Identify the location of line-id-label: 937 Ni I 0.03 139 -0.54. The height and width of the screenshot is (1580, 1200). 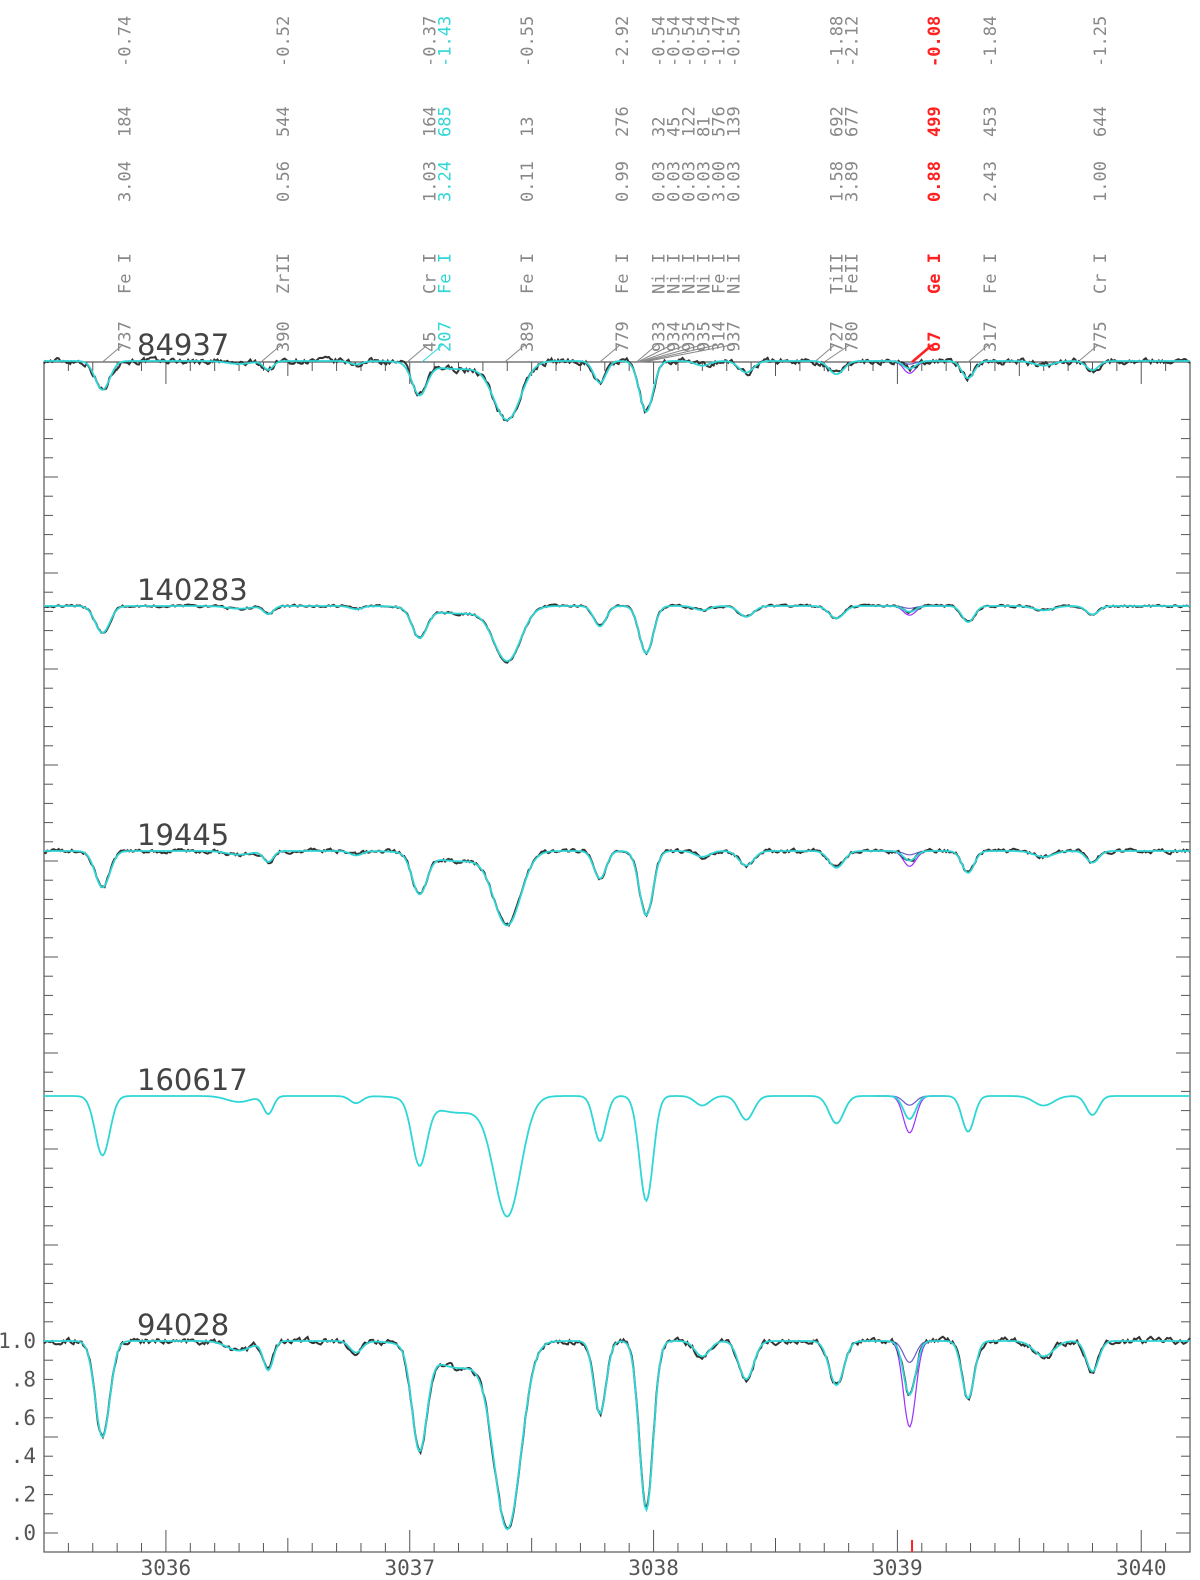
(735, 184).